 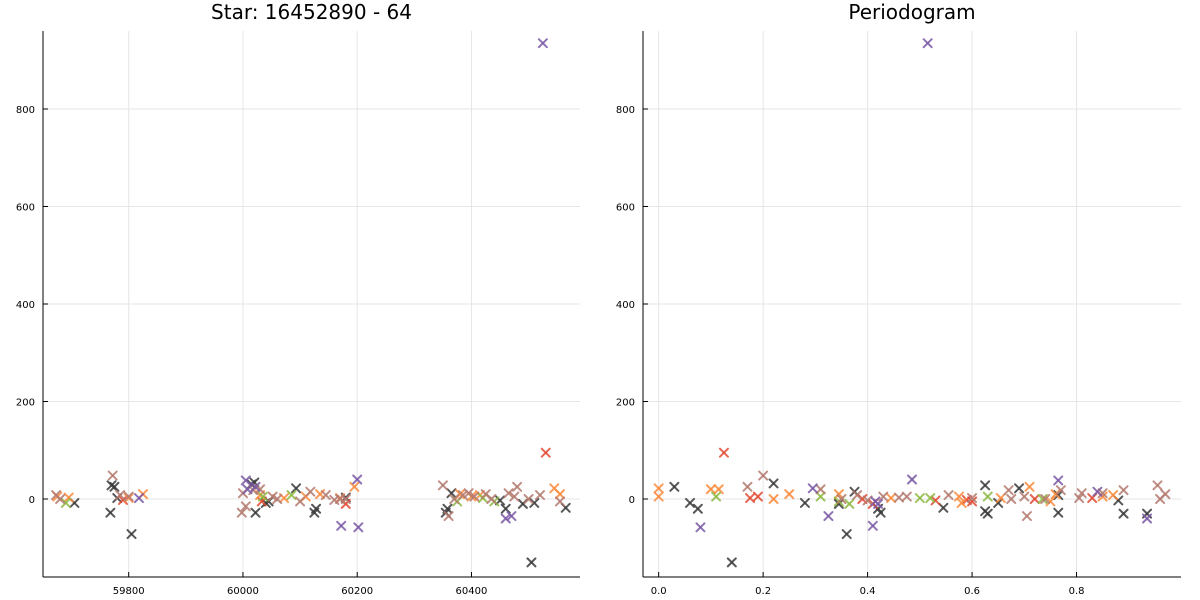 What do you see at coordinates (972, 591) in the screenshot?
I see `x-tick-label: 0.6` at bounding box center [972, 591].